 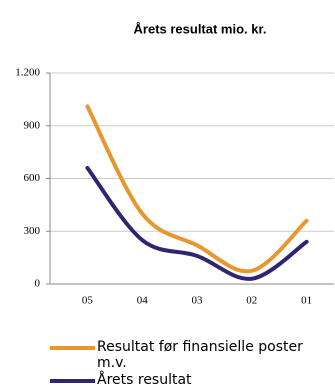 What do you see at coordinates (143, 301) in the screenshot?
I see `x-tick-label: 04` at bounding box center [143, 301].